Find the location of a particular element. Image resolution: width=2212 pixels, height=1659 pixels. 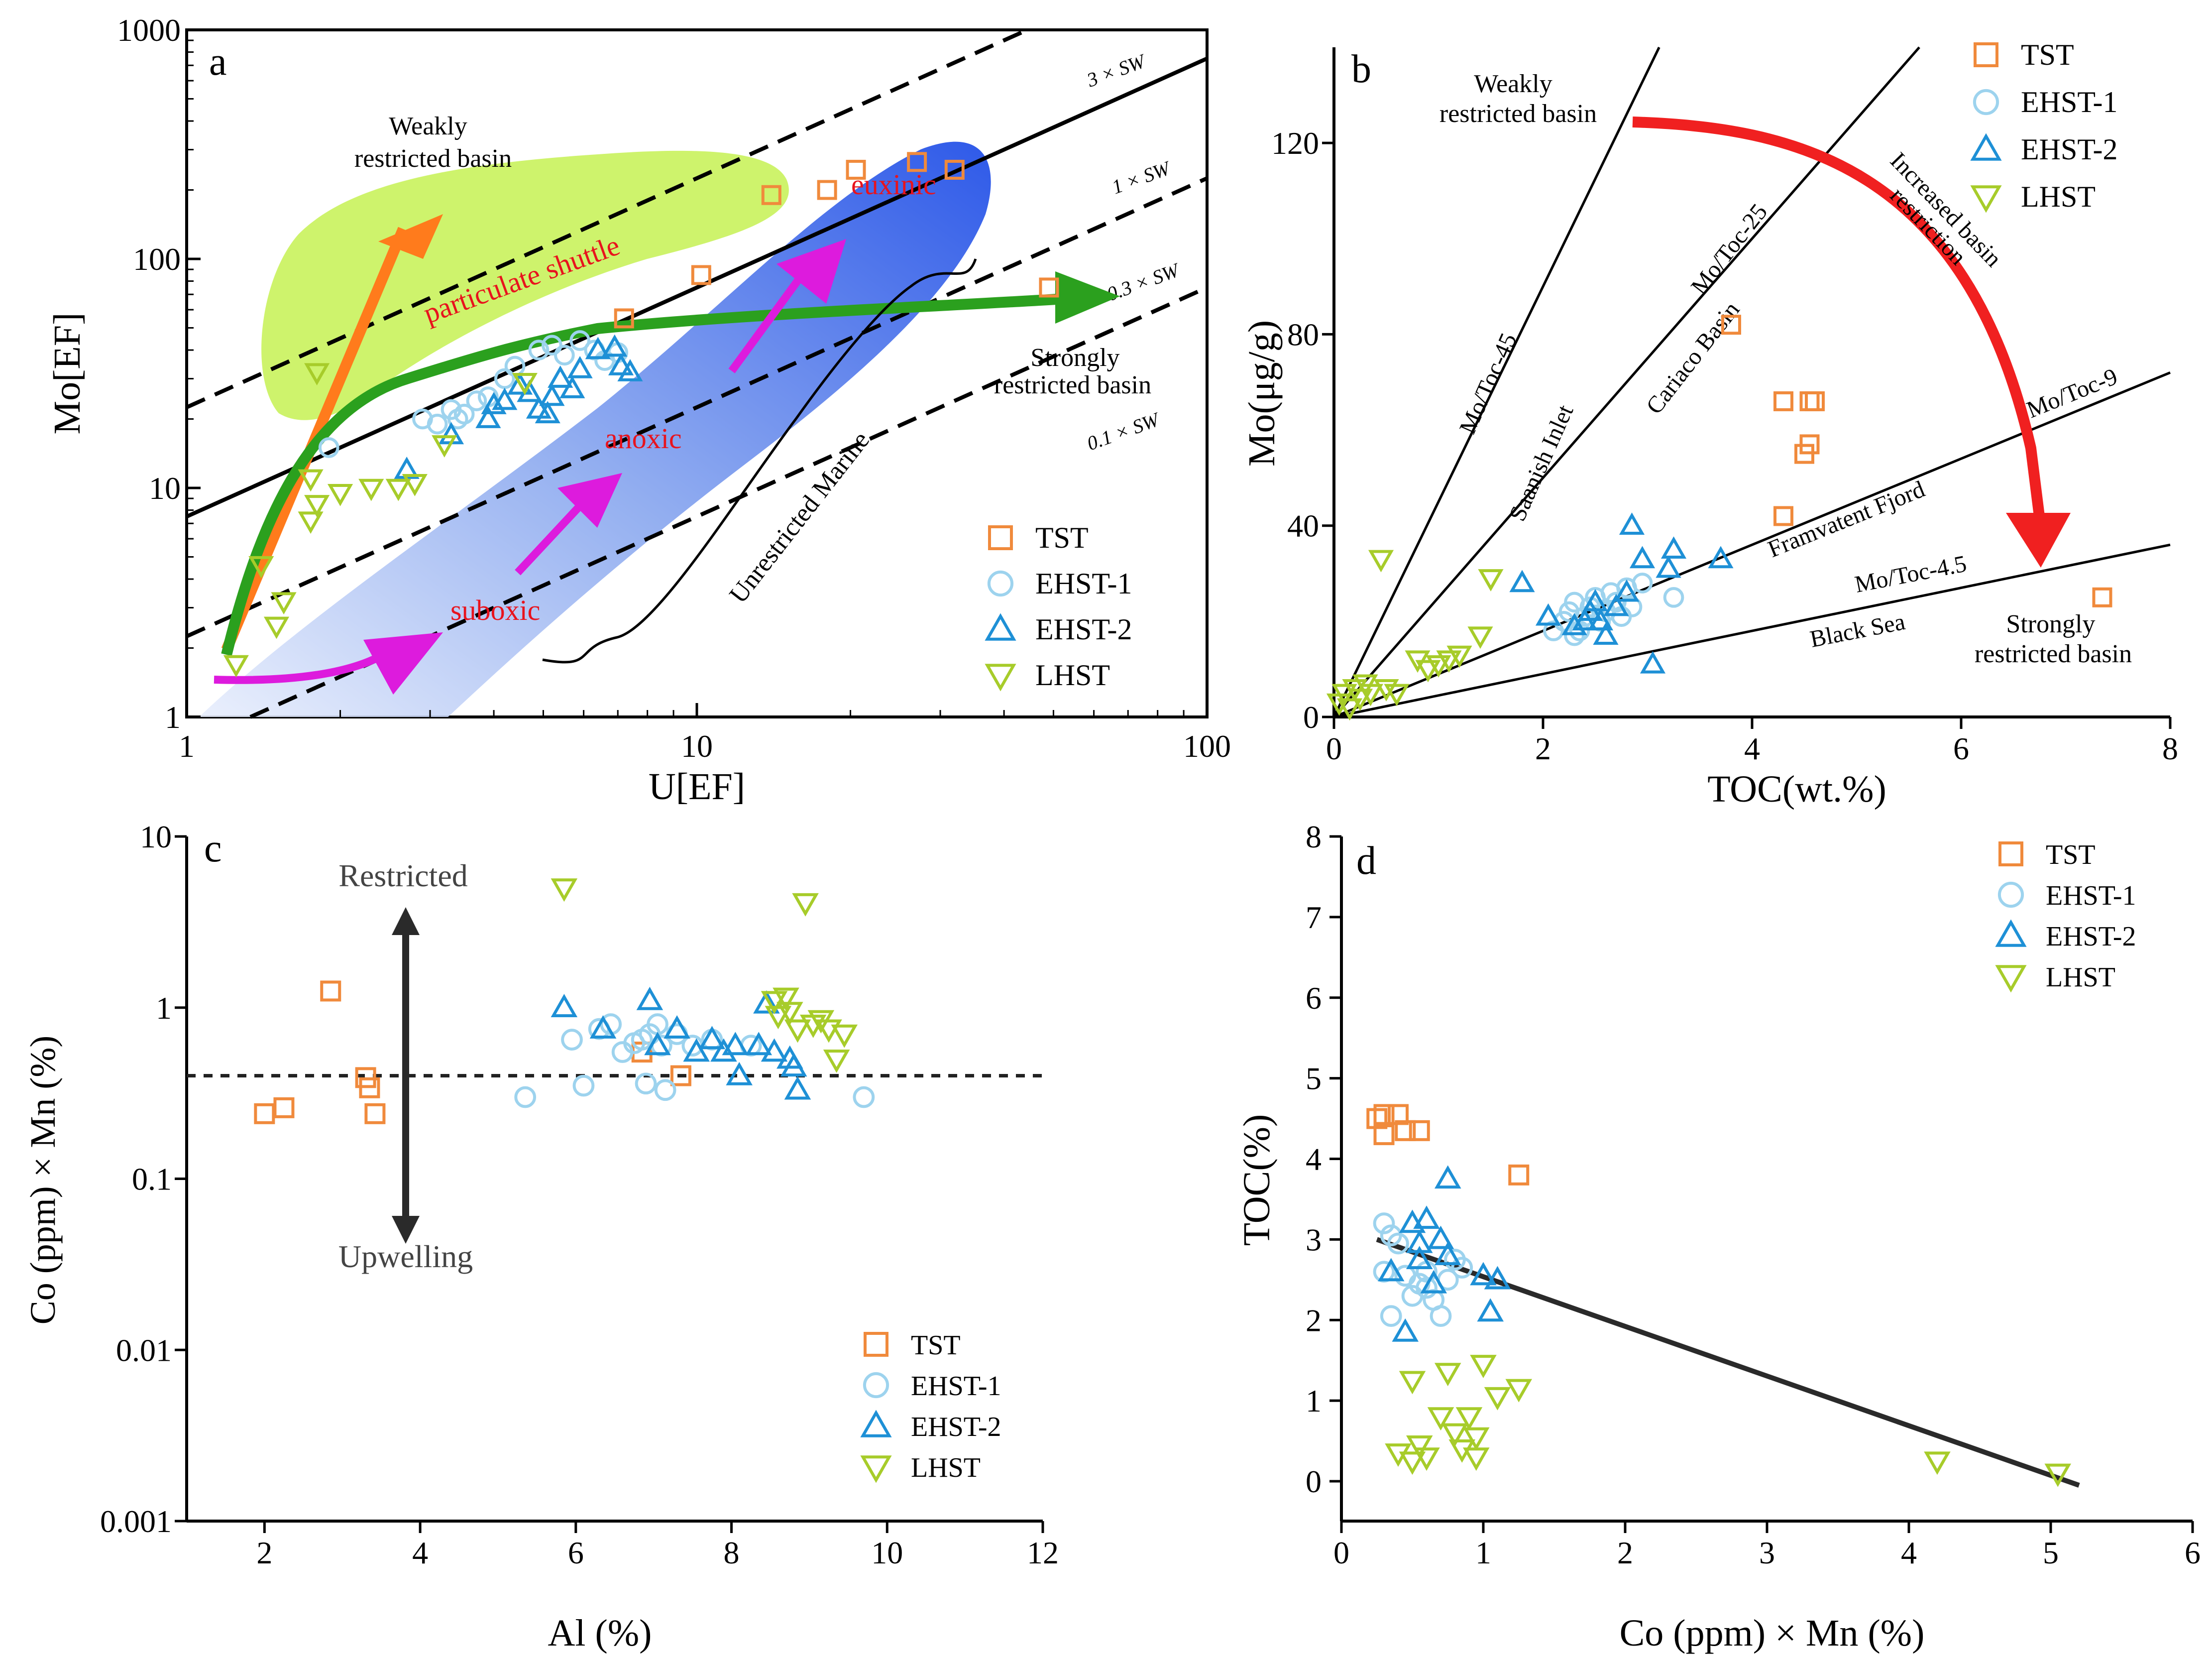

x-tick-label: 6 is located at coordinates (1961, 748).